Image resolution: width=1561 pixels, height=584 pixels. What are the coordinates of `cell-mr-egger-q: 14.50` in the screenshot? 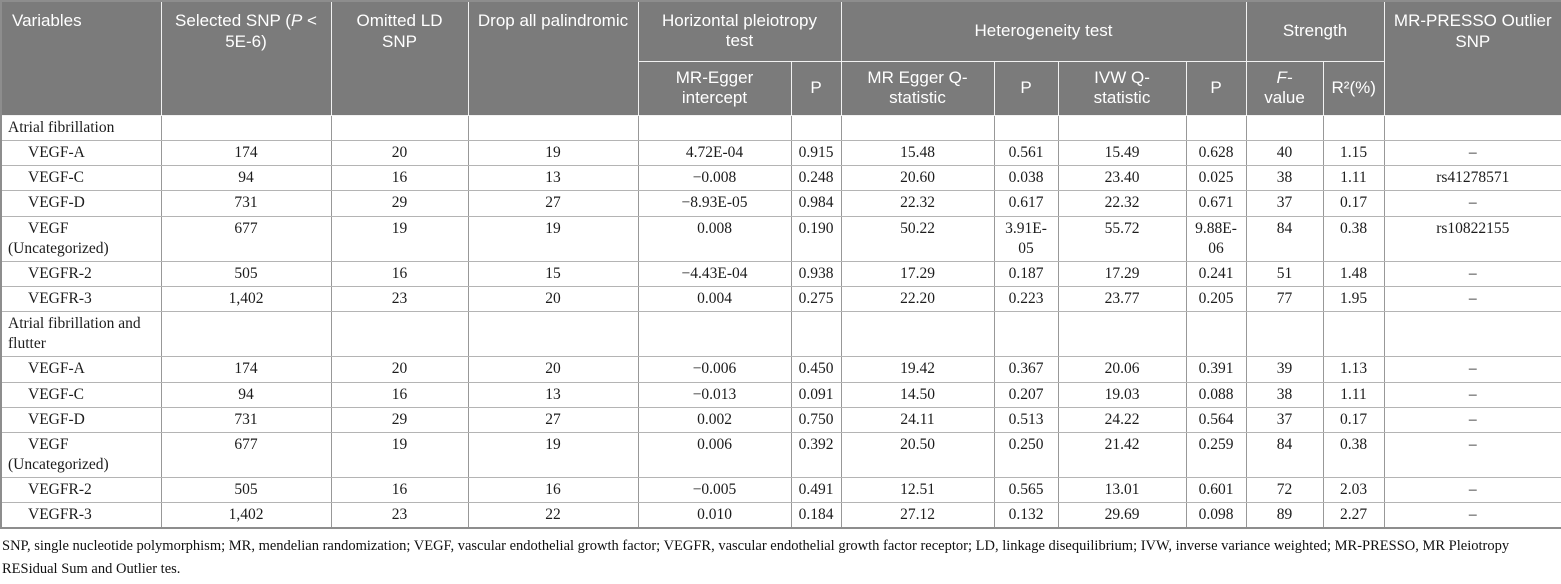 It's located at (917, 394).